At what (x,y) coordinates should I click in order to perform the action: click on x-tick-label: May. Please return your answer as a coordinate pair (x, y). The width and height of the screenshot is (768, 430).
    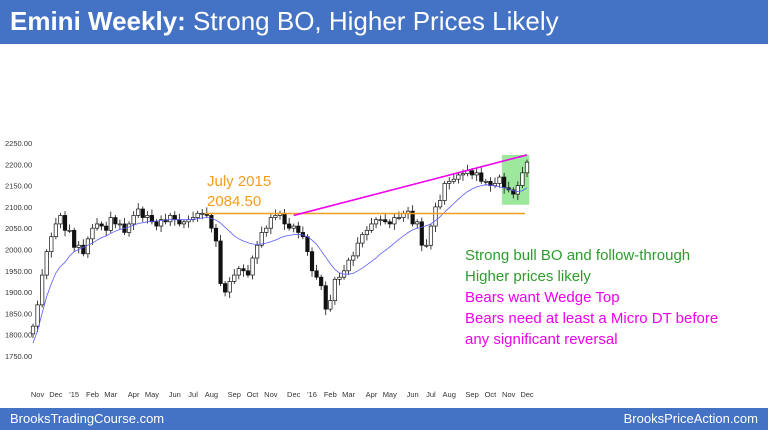
    Looking at the image, I should click on (152, 394).